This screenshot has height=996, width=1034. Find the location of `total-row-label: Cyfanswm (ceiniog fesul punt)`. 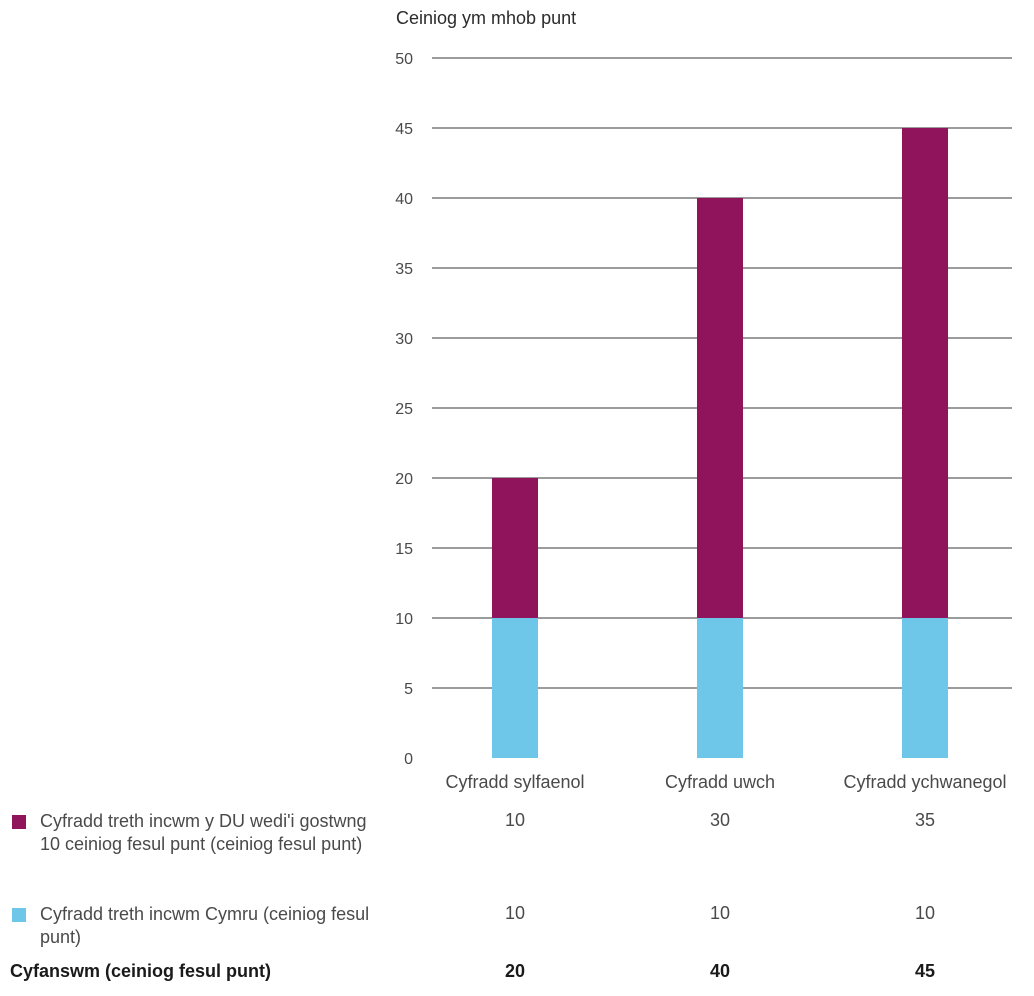

total-row-label: Cyfanswm (ceiniog fesul punt) is located at coordinates (141, 971).